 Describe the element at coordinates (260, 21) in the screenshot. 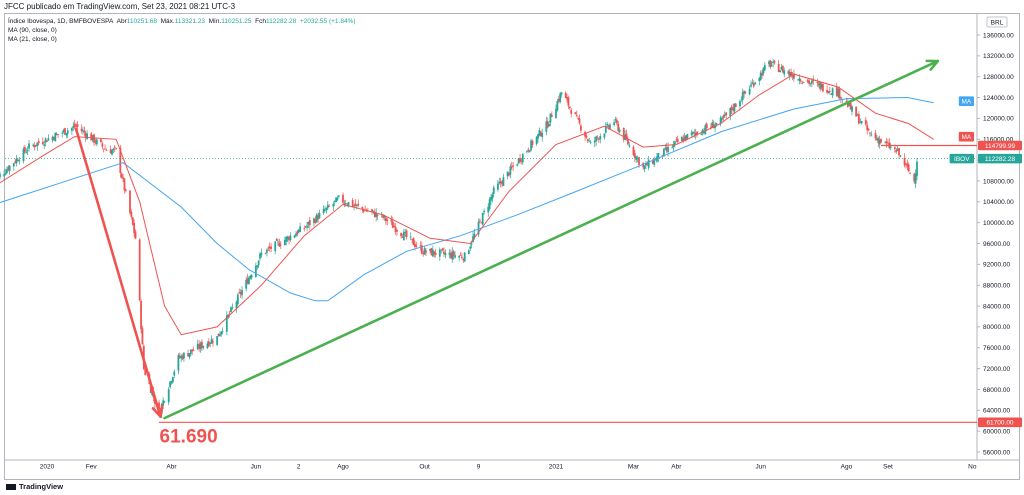

I see `close-label: Fch` at that location.